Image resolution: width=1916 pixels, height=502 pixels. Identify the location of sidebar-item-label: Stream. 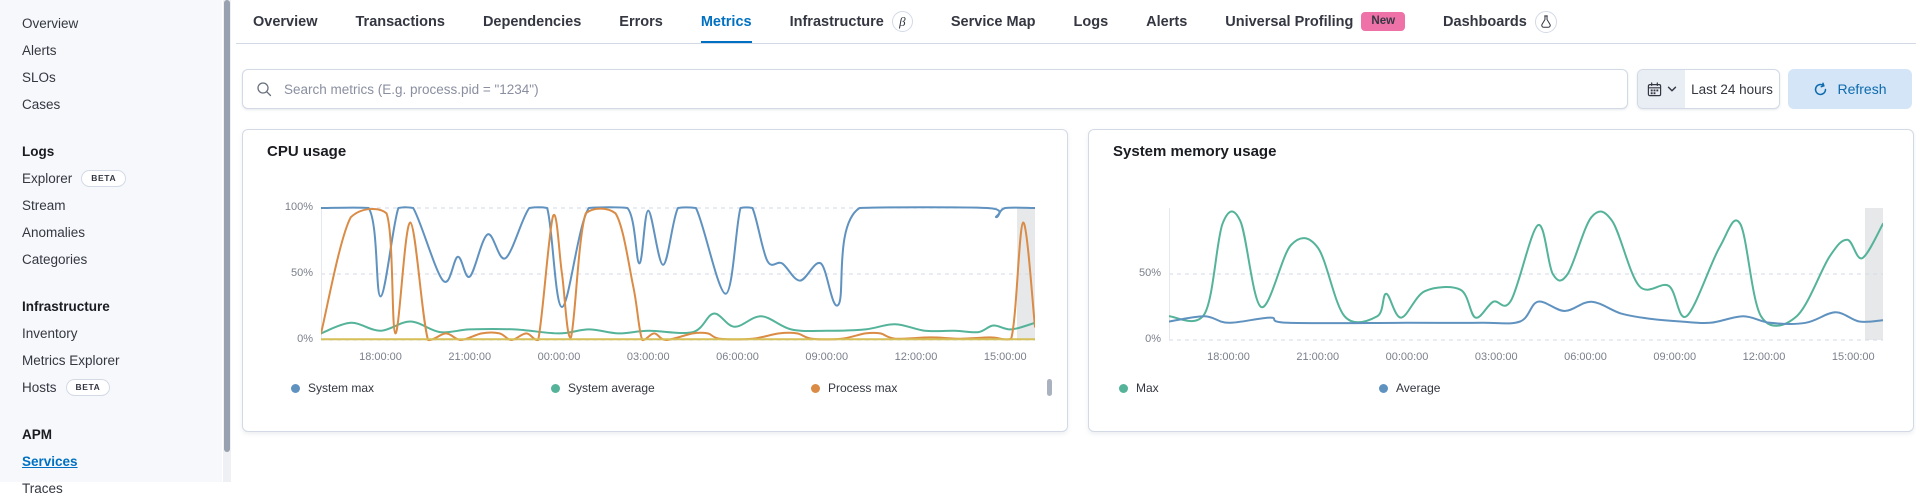
(44, 205).